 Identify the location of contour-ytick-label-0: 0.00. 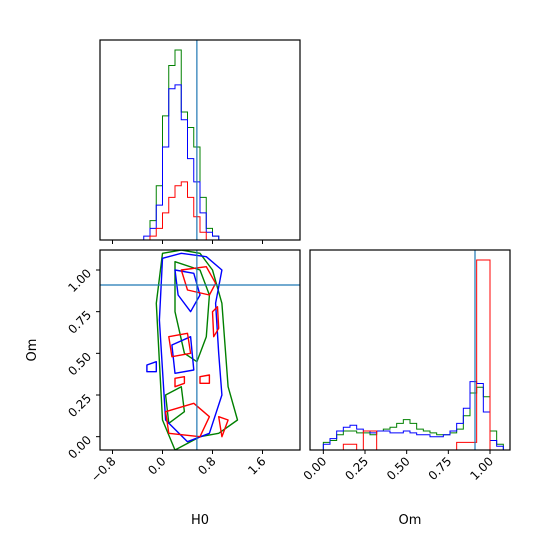
(79, 447).